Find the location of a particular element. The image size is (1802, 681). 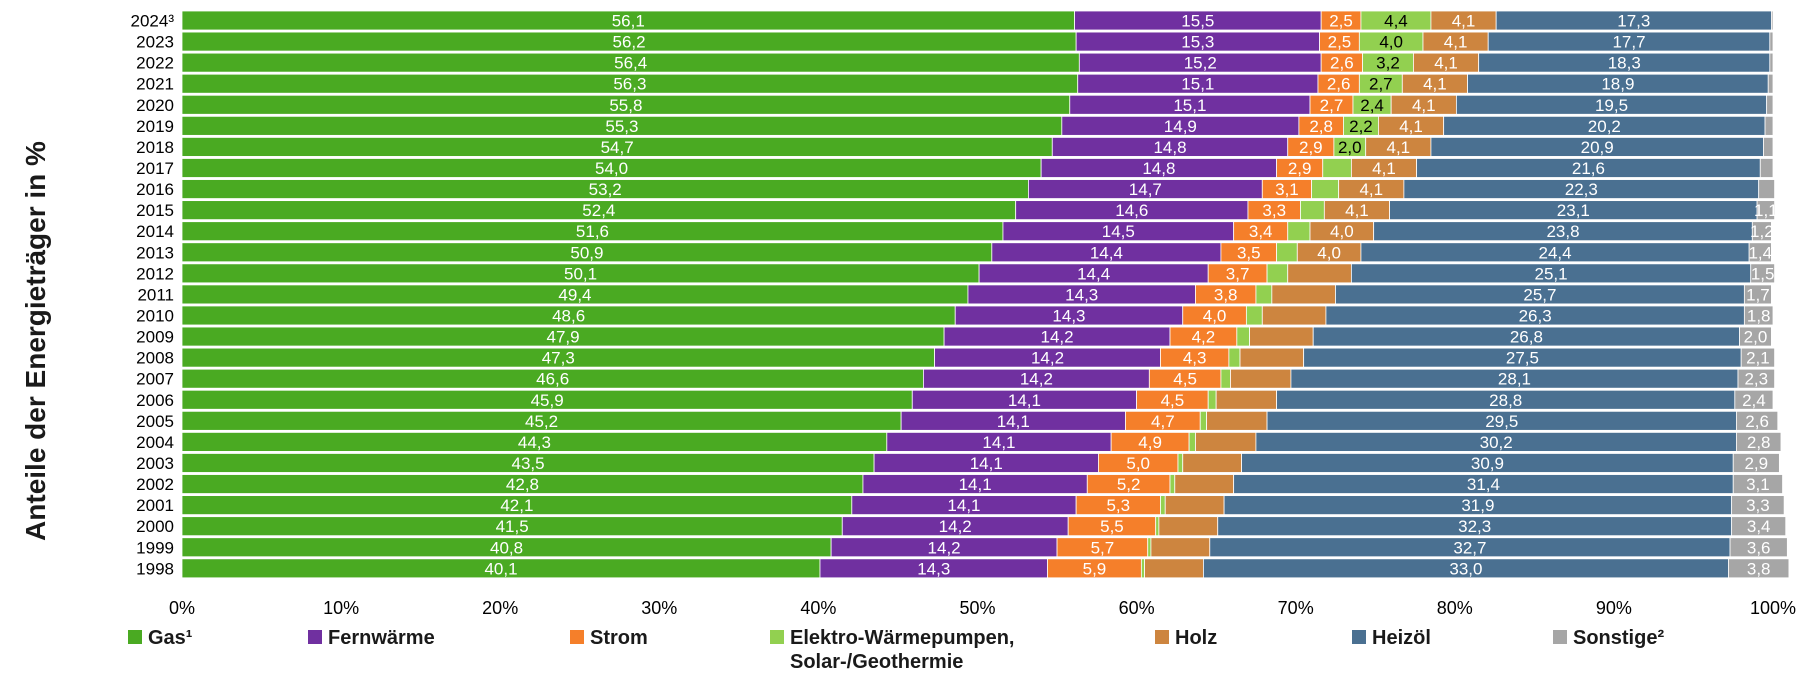

legend-swatch-fernwaerme is located at coordinates (315, 637).